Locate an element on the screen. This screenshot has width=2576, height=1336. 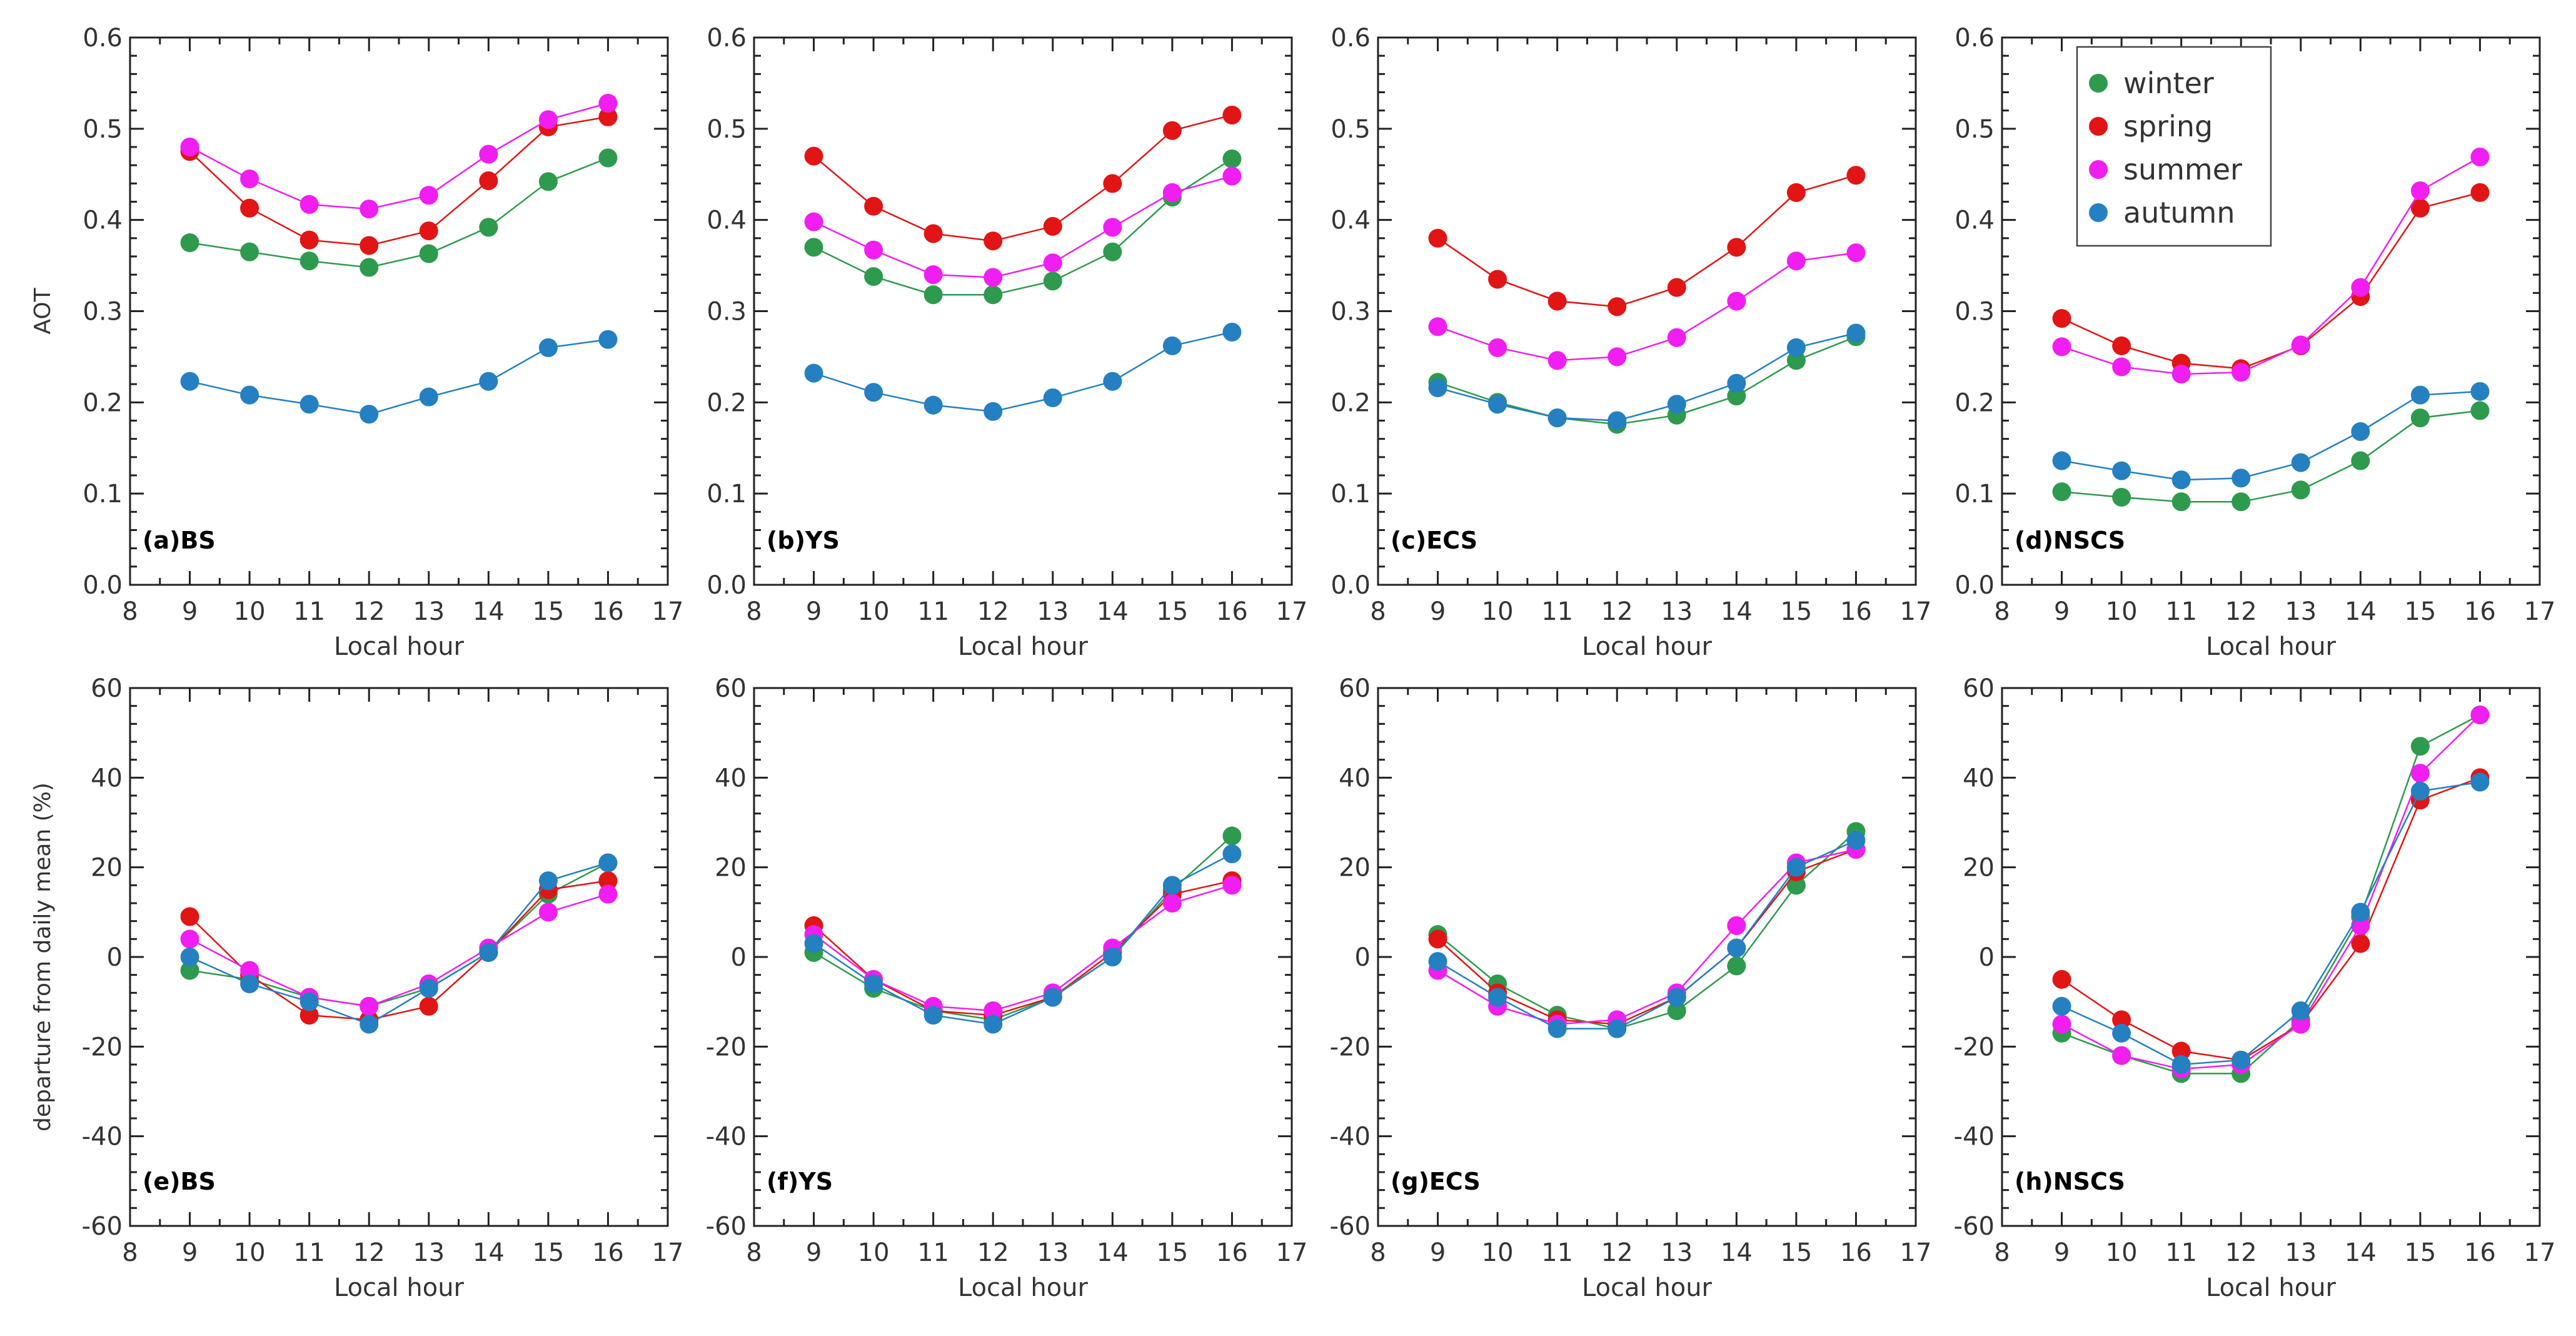
series-line-autumn is located at coordinates (1646, 377).